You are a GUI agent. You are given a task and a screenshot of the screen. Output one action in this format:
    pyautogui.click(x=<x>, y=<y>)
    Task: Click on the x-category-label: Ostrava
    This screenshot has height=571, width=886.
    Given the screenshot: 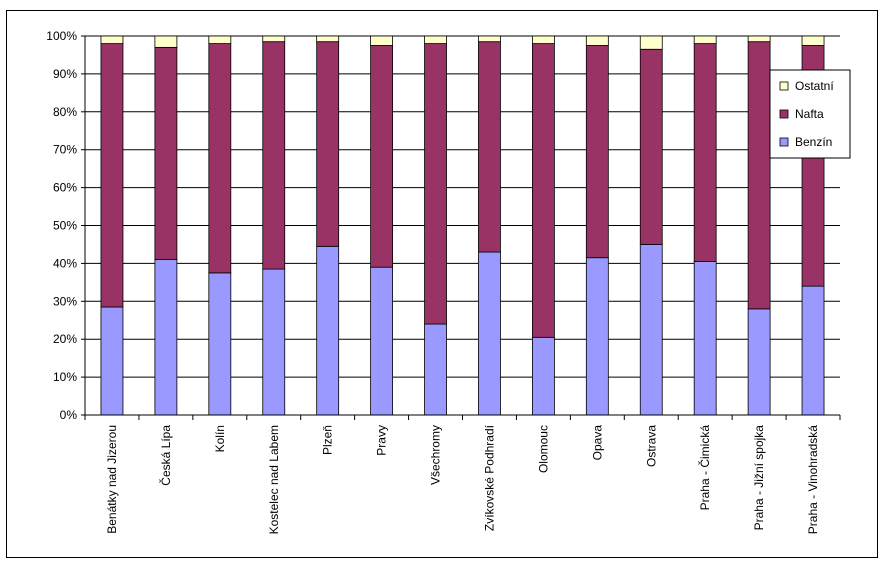 What is the action you would take?
    pyautogui.click(x=651, y=446)
    